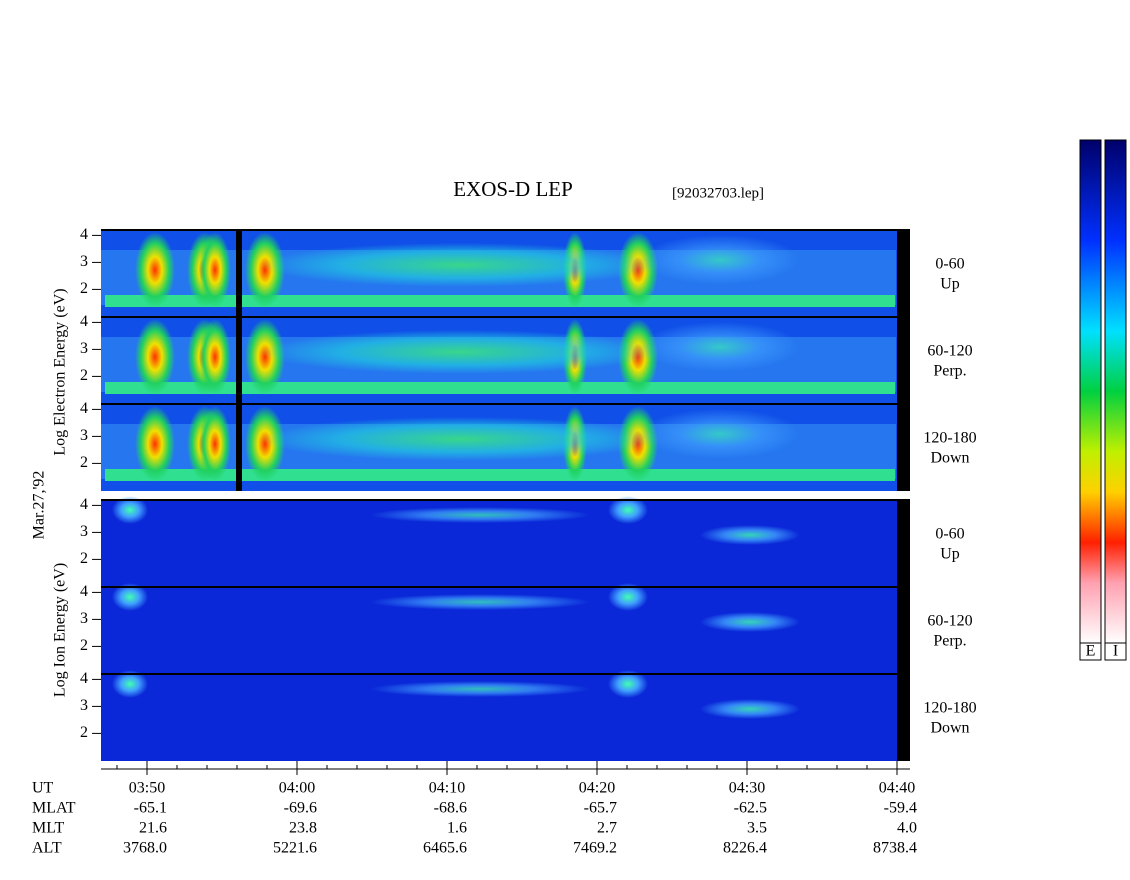 The height and width of the screenshot is (880, 1130). I want to click on x-tick-label: 04:30, so click(747, 788).